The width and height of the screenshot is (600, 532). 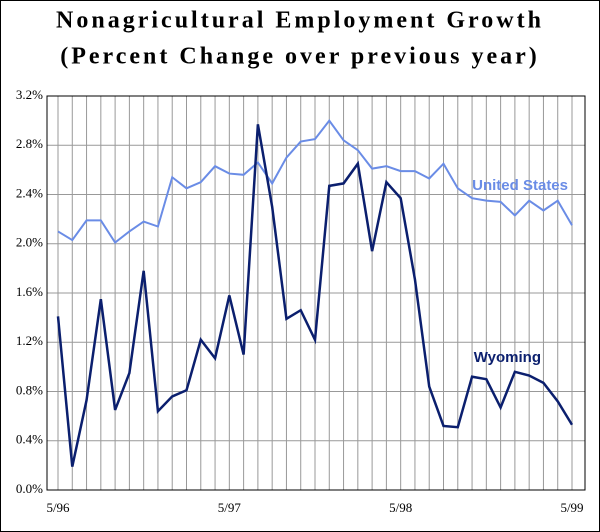 I want to click on y-tick-label: 2.8%, so click(x=29, y=143).